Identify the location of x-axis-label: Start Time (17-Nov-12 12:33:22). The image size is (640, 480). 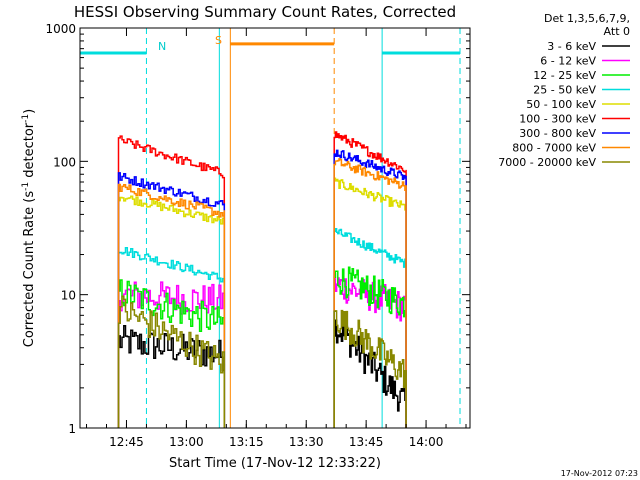
(275, 463).